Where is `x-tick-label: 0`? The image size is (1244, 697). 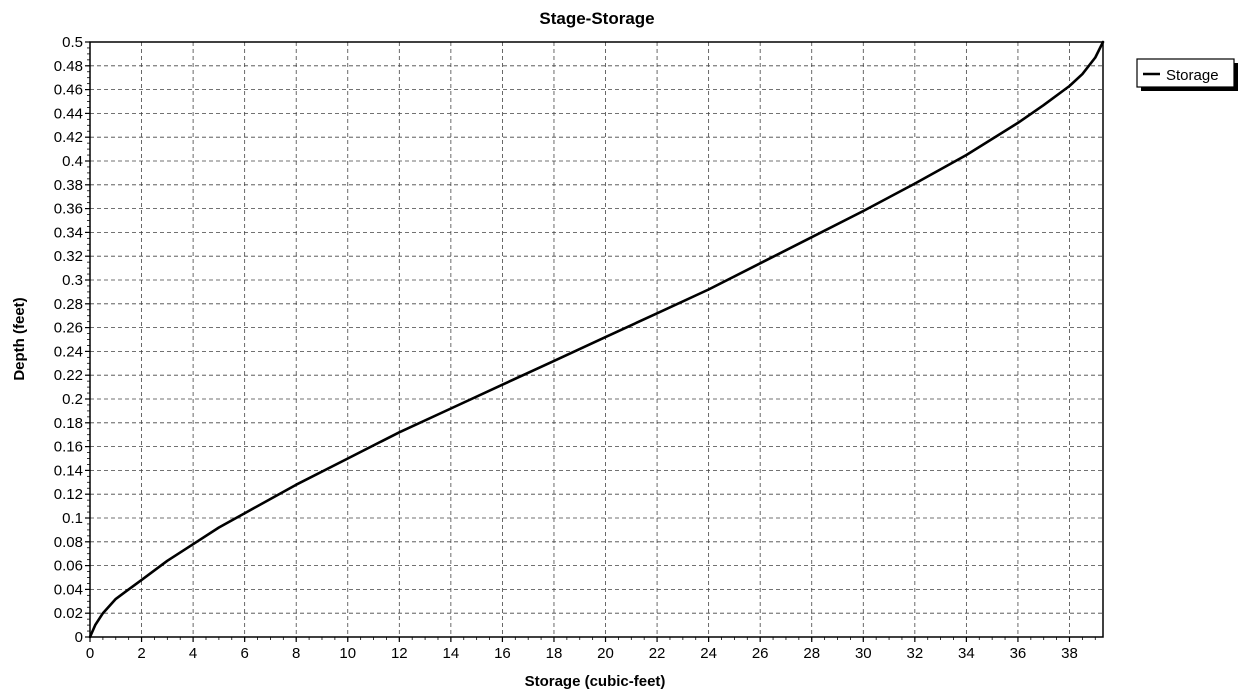 x-tick-label: 0 is located at coordinates (90, 653).